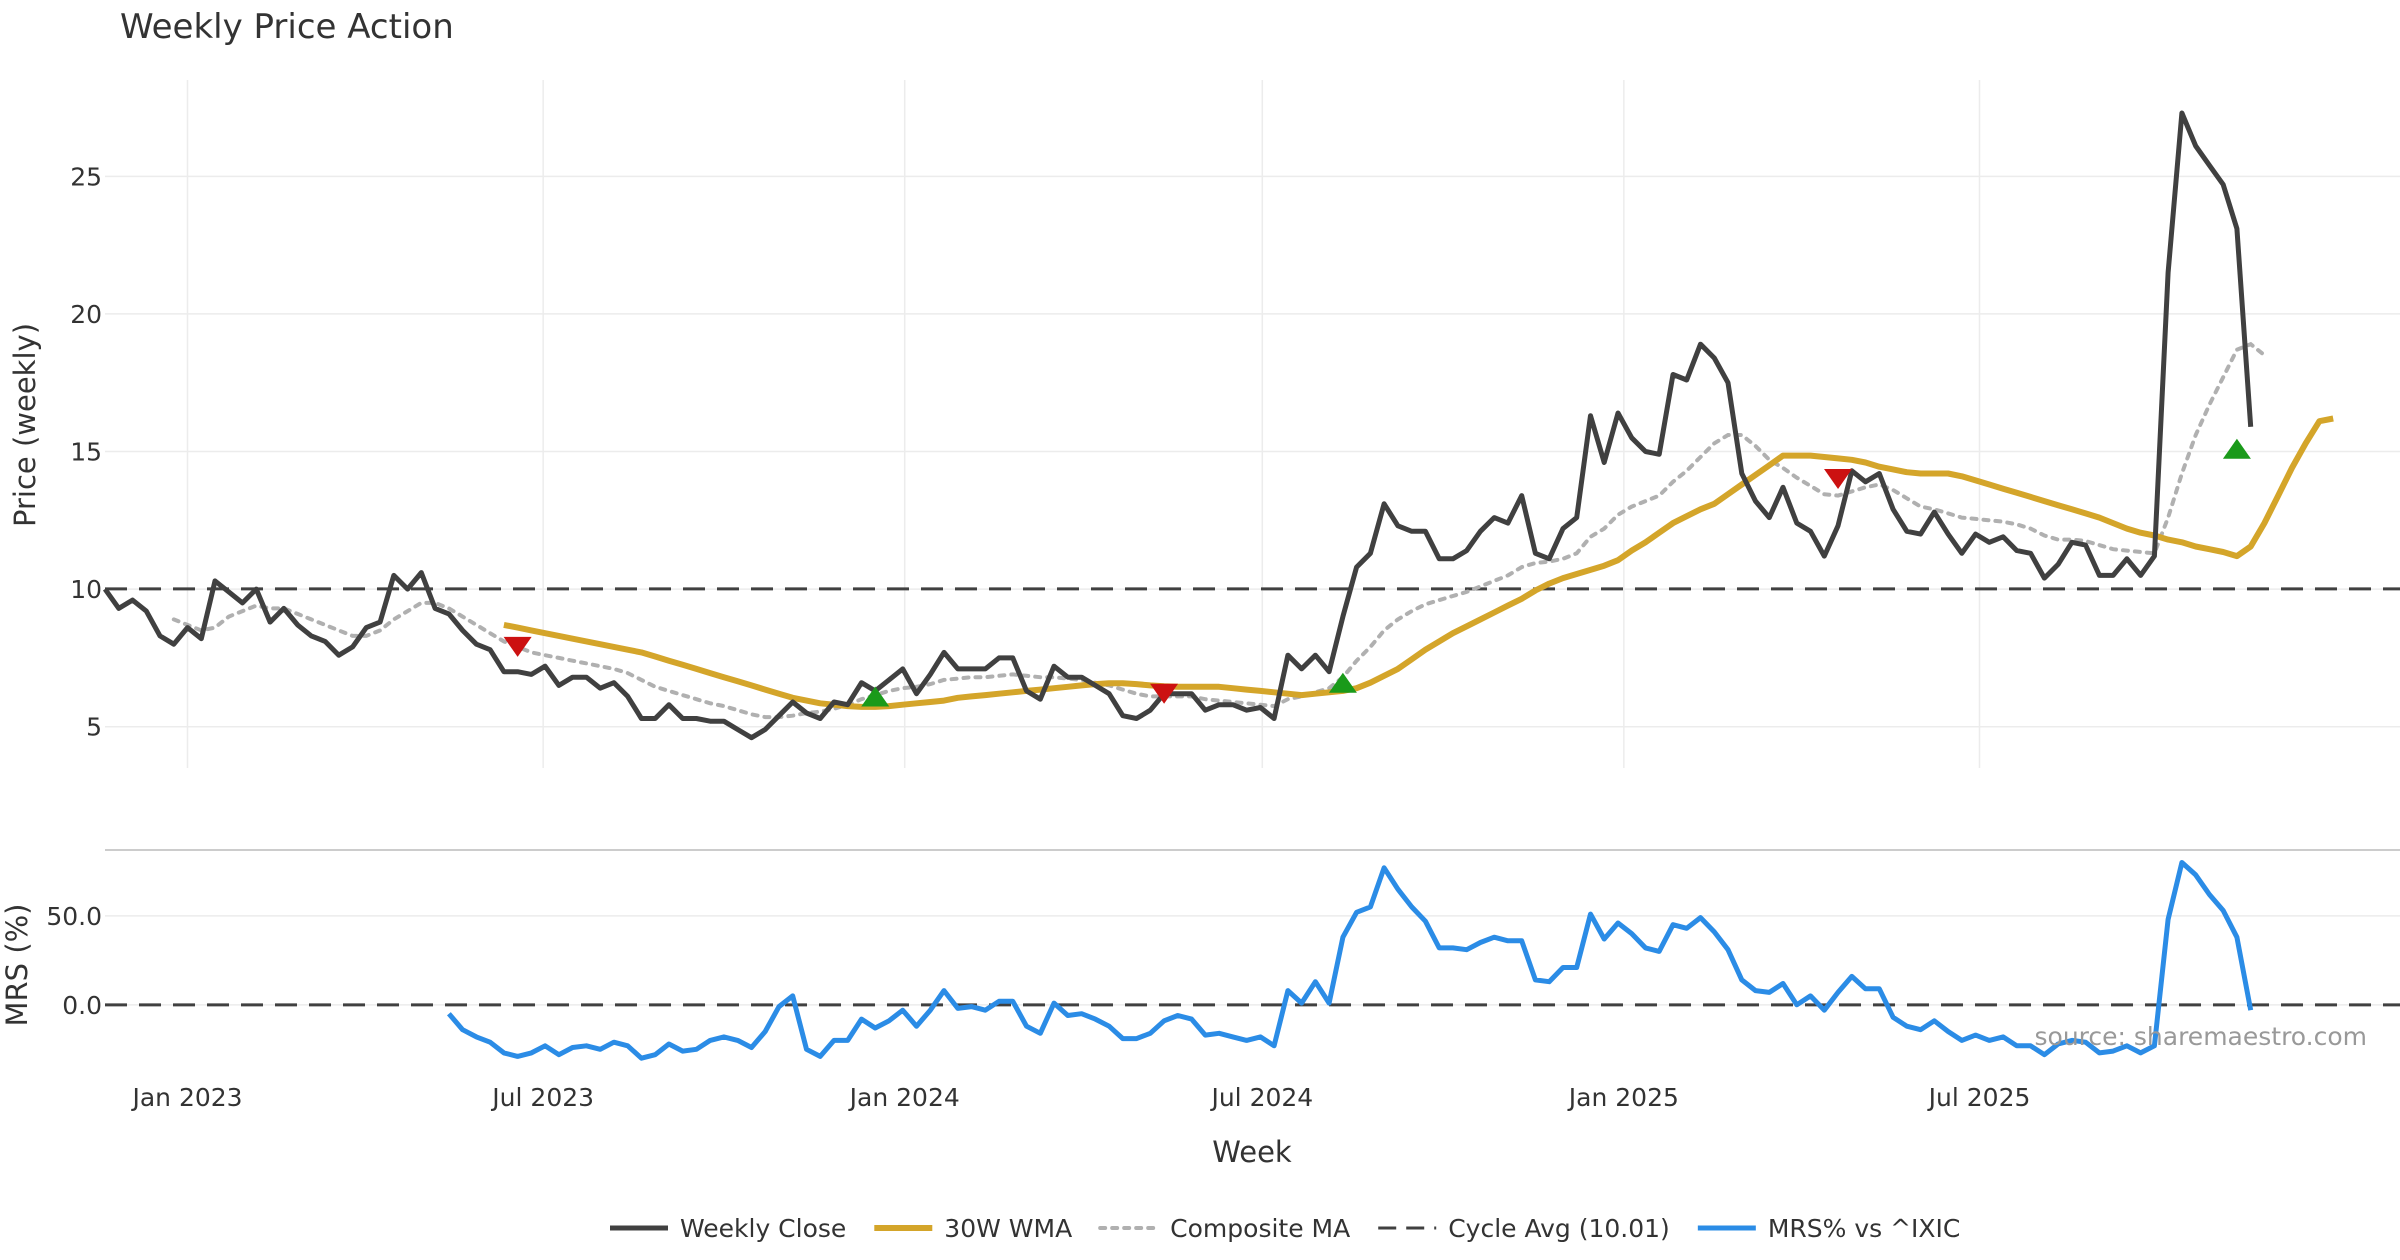 The height and width of the screenshot is (1260, 2400). Describe the element at coordinates (74, 916) in the screenshot. I see `mrs-y-tick-label: 50.0` at that location.